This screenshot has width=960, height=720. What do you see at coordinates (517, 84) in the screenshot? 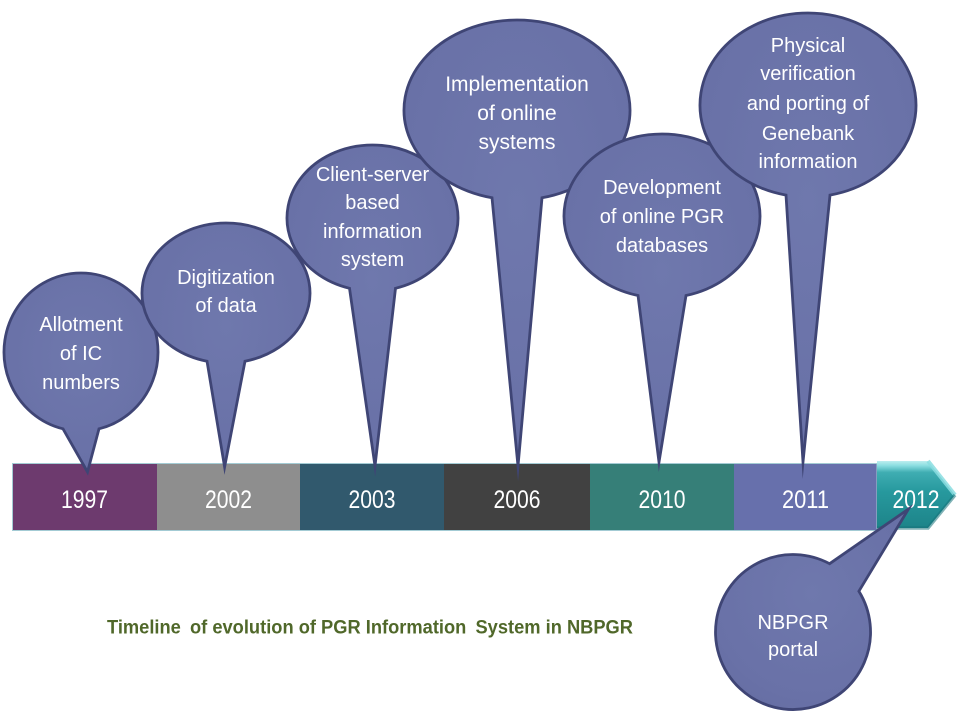
I see `svg-text: Implementation` at bounding box center [517, 84].